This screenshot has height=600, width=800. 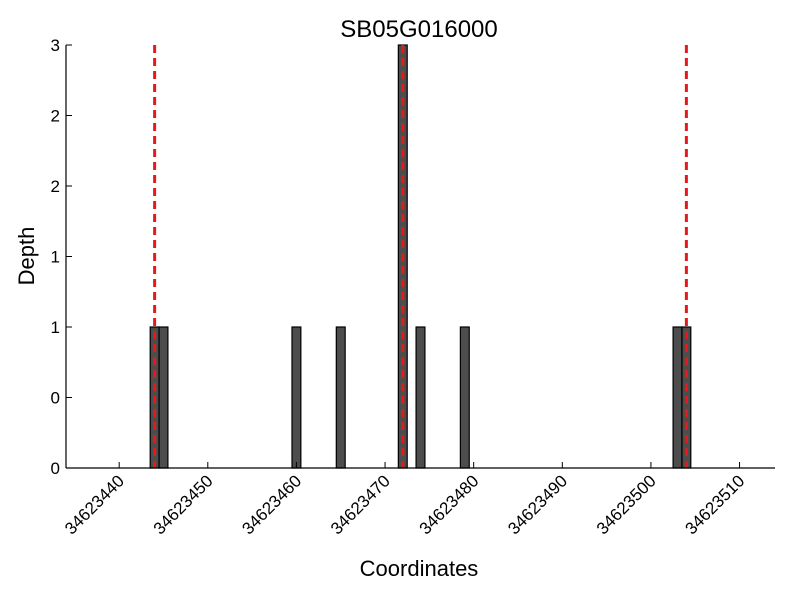 What do you see at coordinates (55, 257) in the screenshot?
I see `y-tick-label-3: 1` at bounding box center [55, 257].